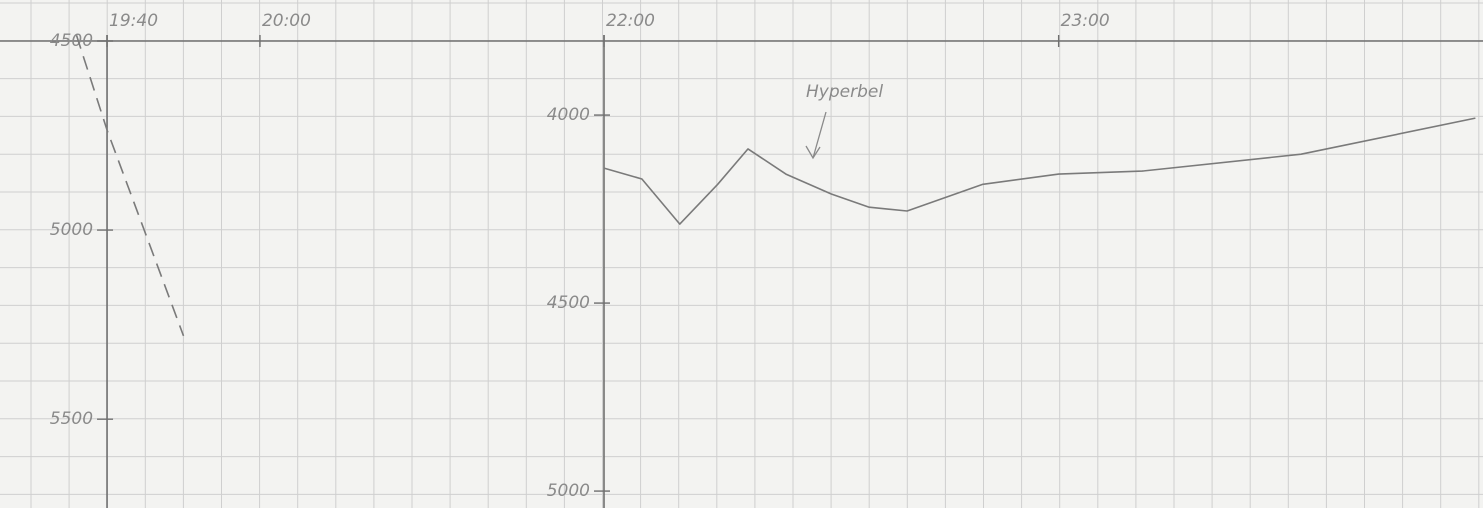 This screenshot has height=508, width=1483. What do you see at coordinates (133, 21) in the screenshot?
I see `x-tick-label: 19:40` at bounding box center [133, 21].